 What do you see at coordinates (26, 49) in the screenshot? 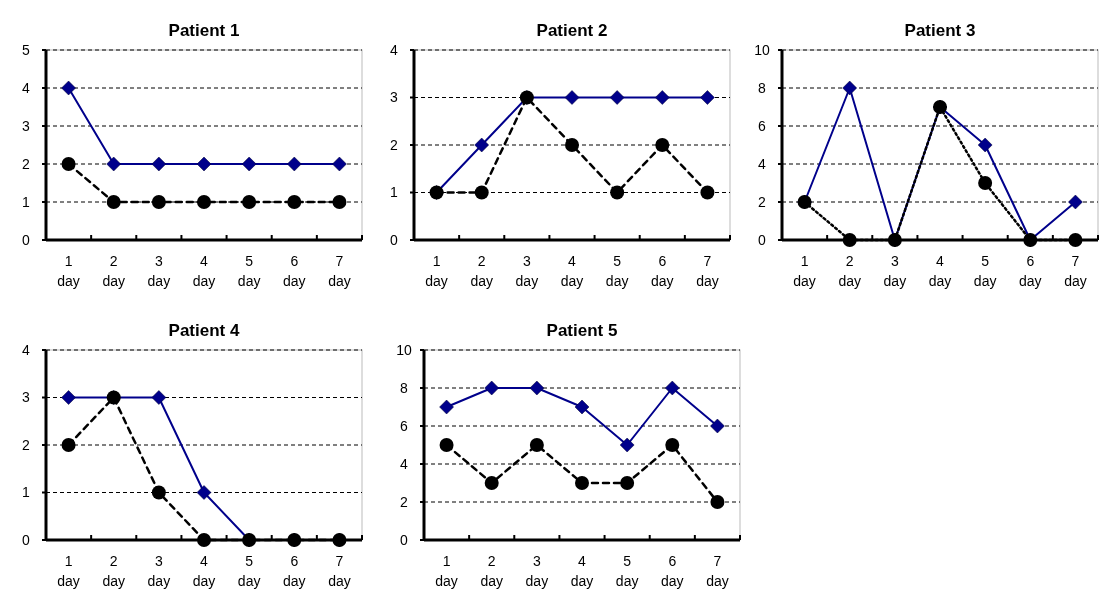
I see `y-tick-label: 5` at bounding box center [26, 49].